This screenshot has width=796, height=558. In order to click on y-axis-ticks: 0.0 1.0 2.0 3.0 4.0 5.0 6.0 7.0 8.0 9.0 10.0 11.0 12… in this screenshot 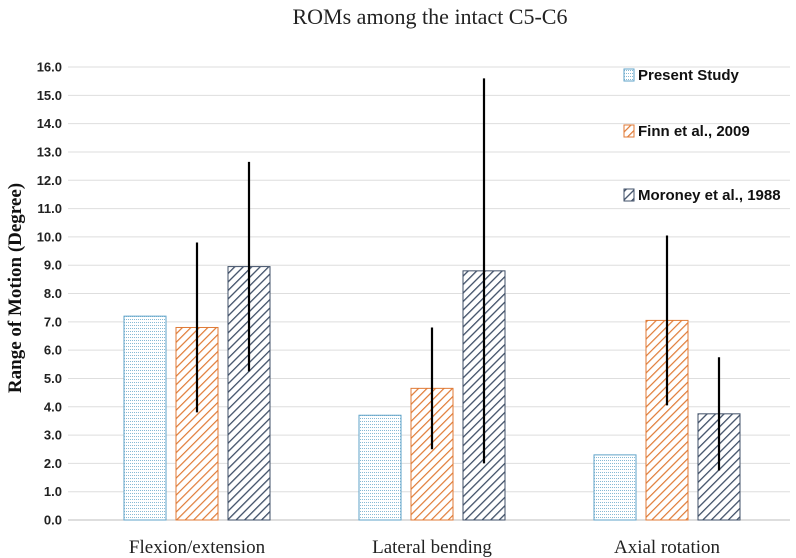, I will do `click(49, 294)`.